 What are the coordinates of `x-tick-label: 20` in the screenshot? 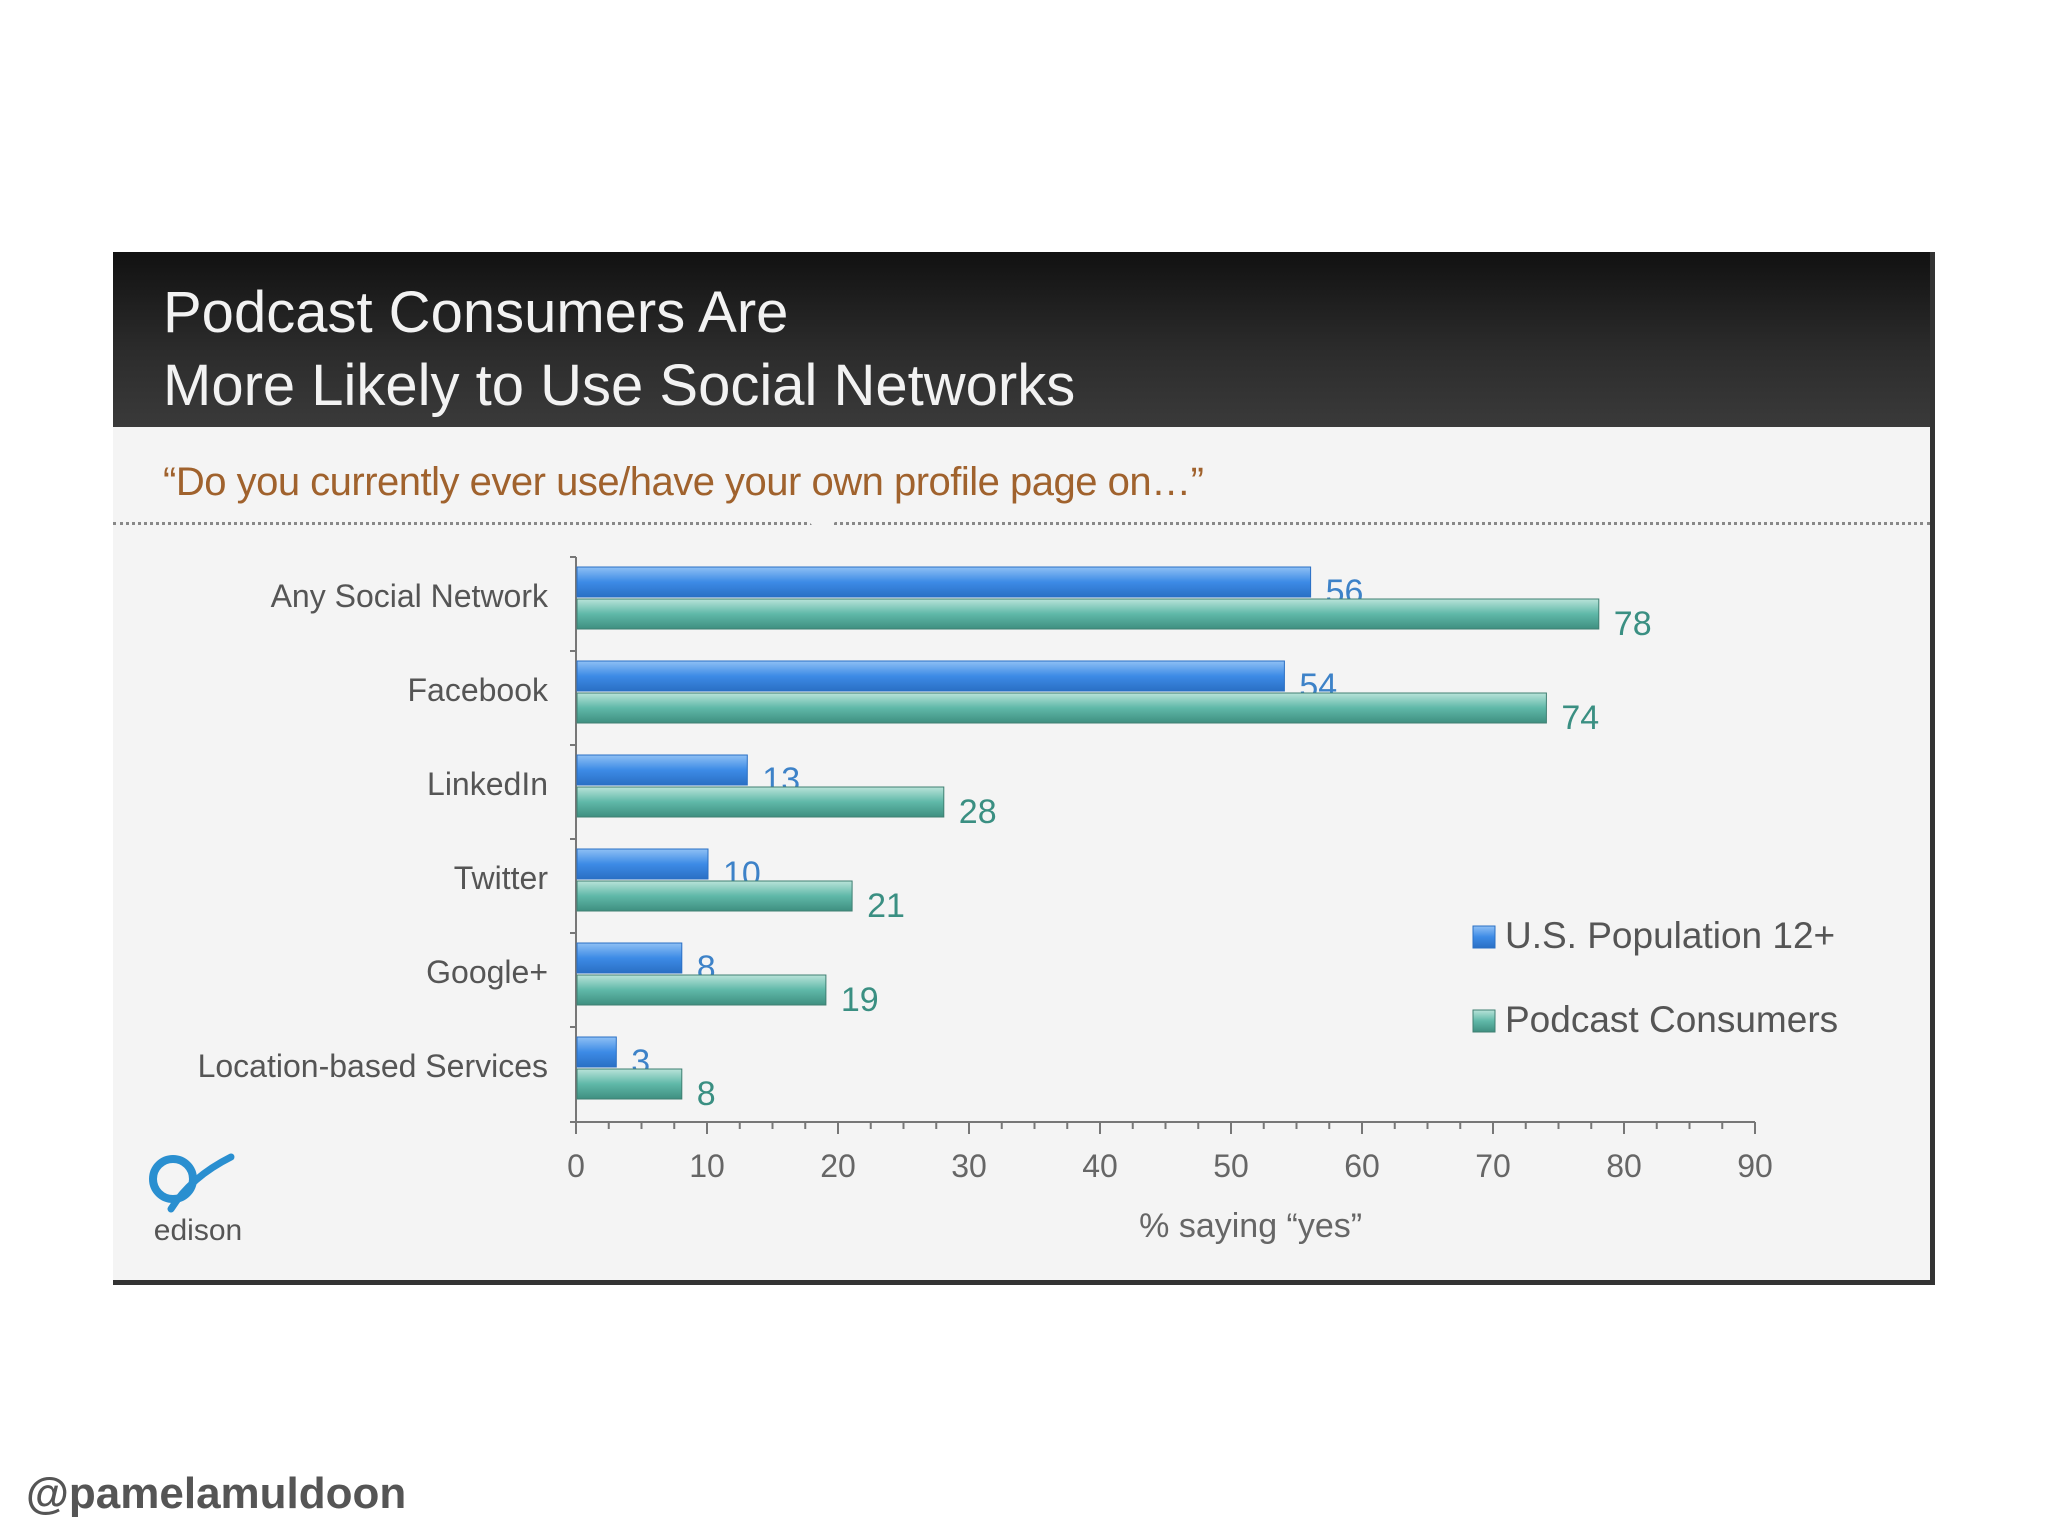 It's located at (838, 1166).